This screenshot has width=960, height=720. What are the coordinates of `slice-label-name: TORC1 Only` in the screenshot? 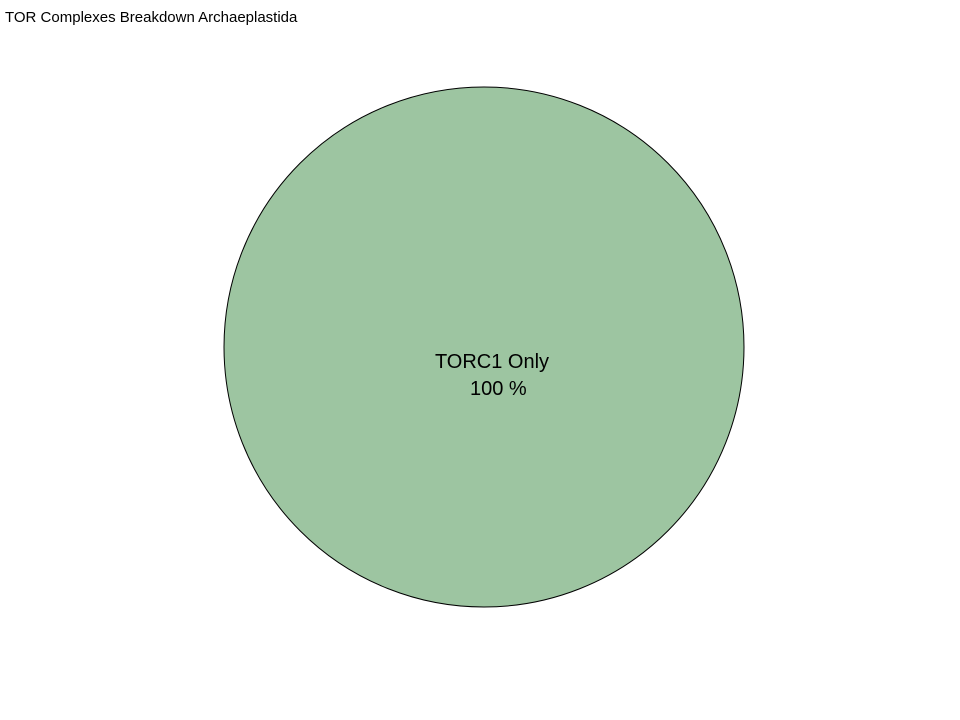 It's located at (492, 362).